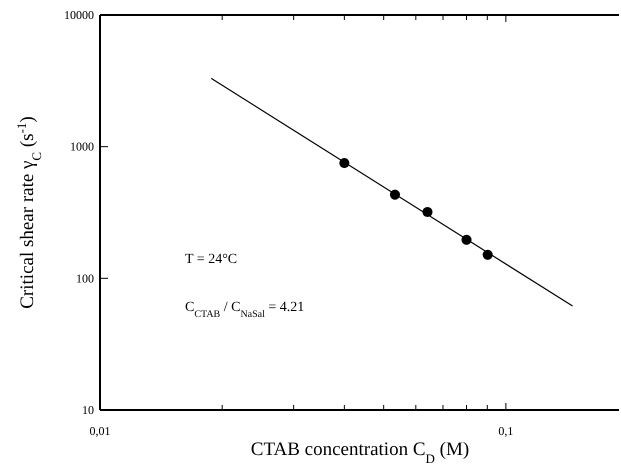 The width and height of the screenshot is (621, 468). Describe the element at coordinates (79, 15) in the screenshot. I see `y-tick-label: 10000` at that location.